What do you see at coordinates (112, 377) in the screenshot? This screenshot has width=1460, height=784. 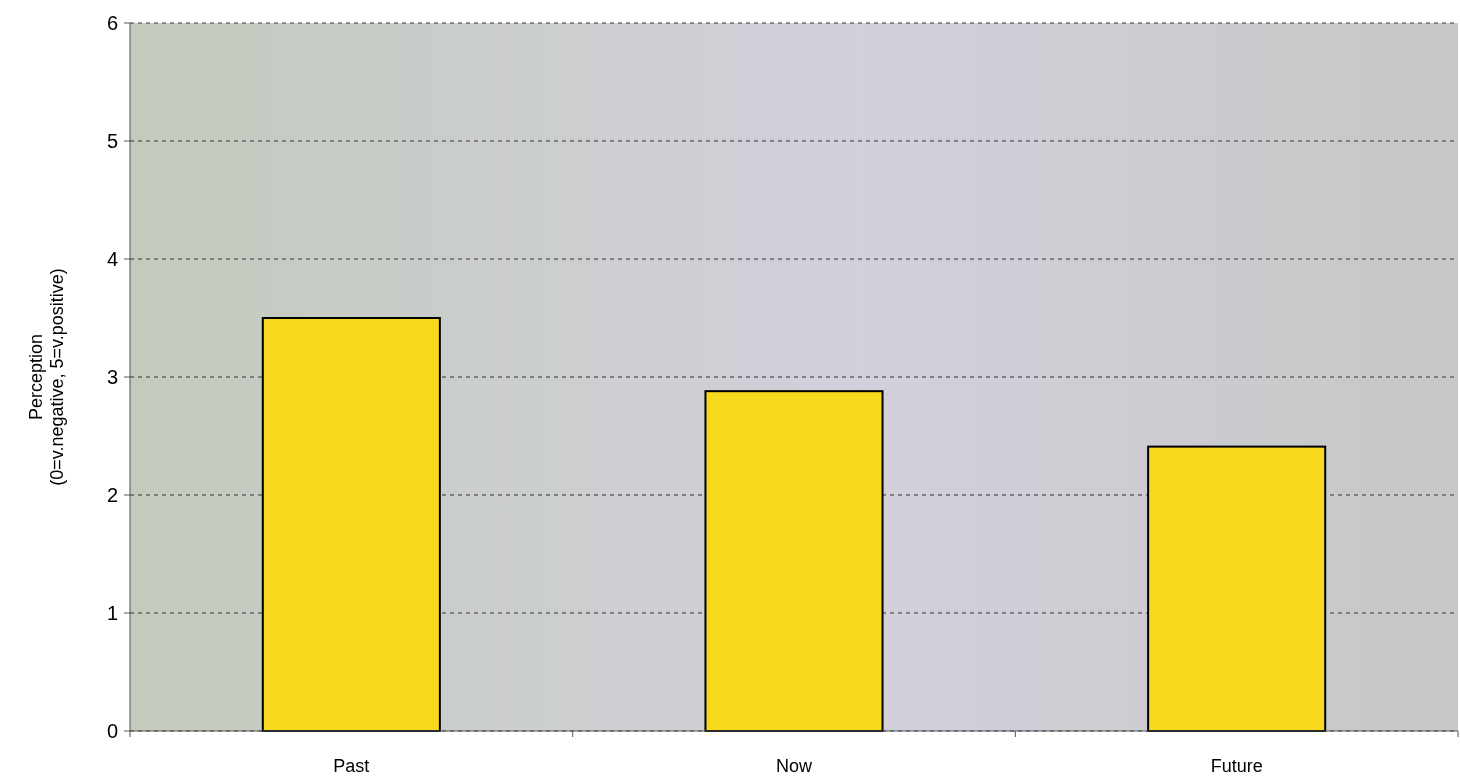 I see `y-tick-label: 3` at bounding box center [112, 377].